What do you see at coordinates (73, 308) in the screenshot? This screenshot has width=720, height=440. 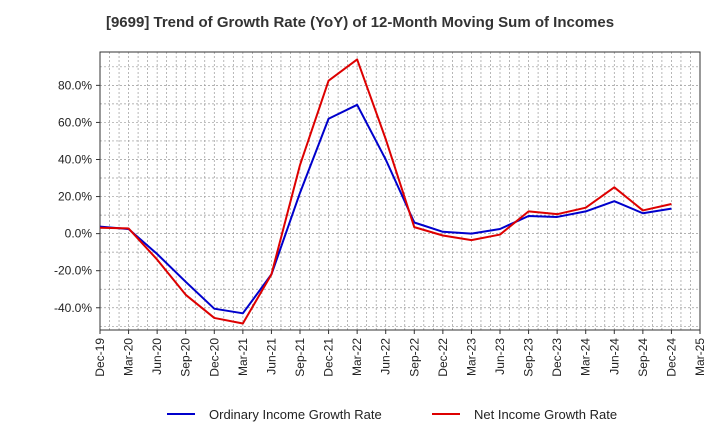 I see `y-tick-label: -40.0%` at bounding box center [73, 308].